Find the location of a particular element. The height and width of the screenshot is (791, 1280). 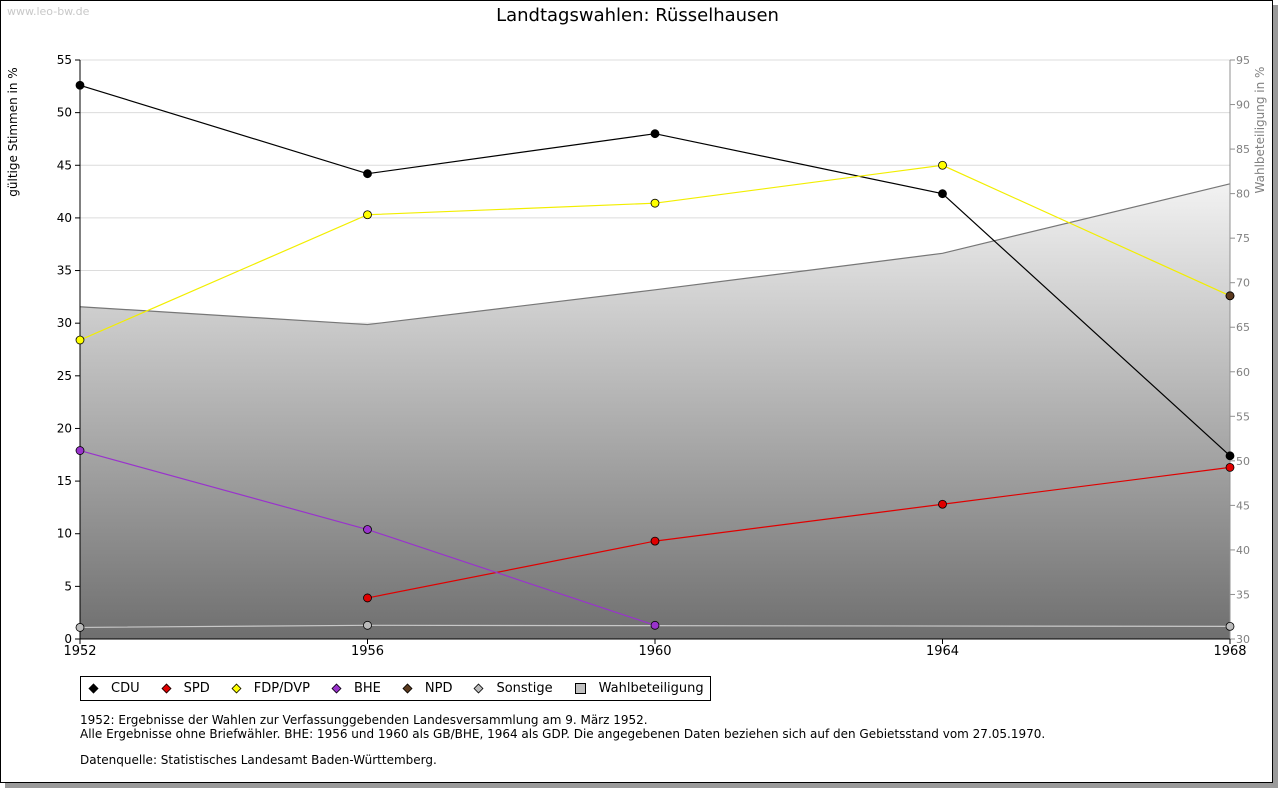

marker-sonstige-1968 is located at coordinates (1230, 626).